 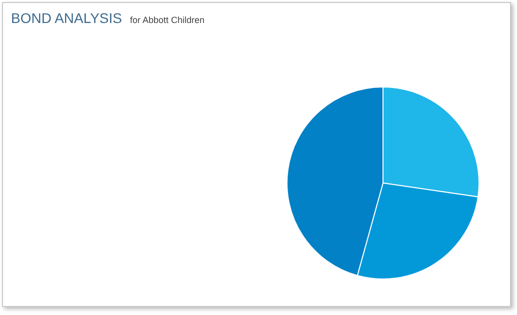 I want to click on text: for Abbott Children, so click(x=167, y=20).